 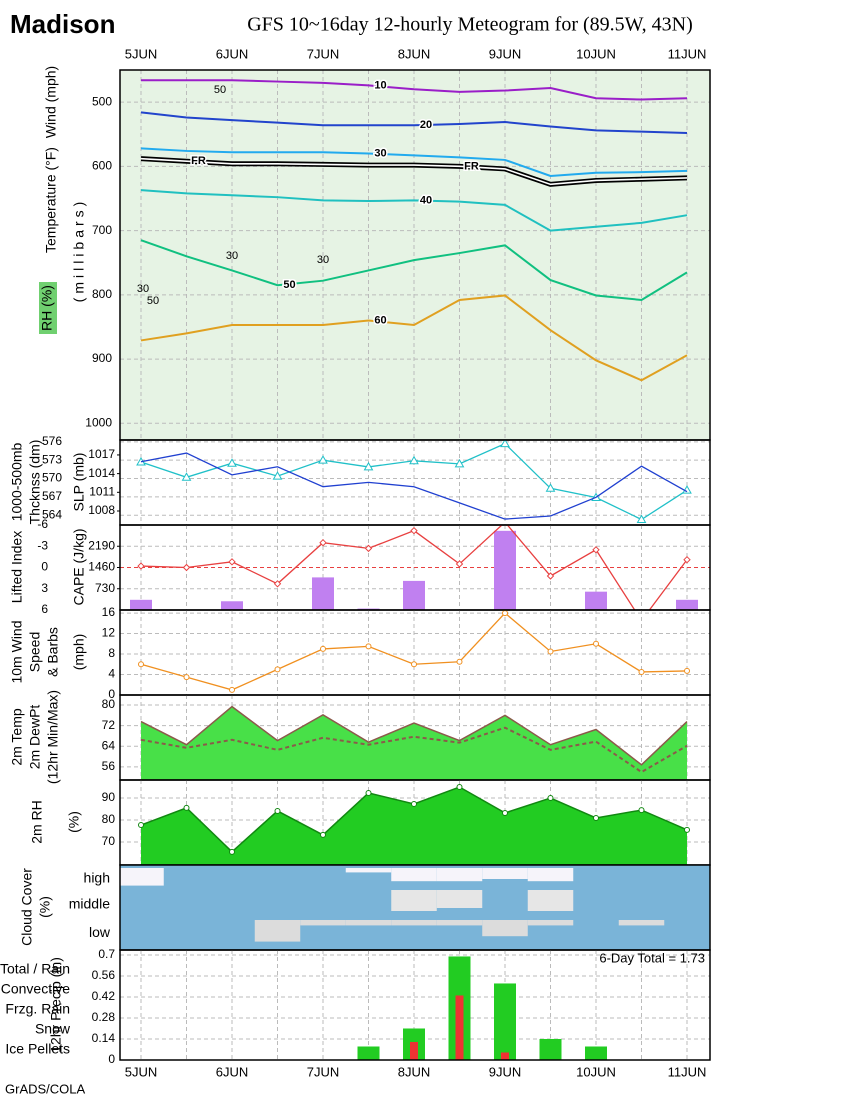 What do you see at coordinates (415, 1005) in the screenshot?
I see `panel` at bounding box center [415, 1005].